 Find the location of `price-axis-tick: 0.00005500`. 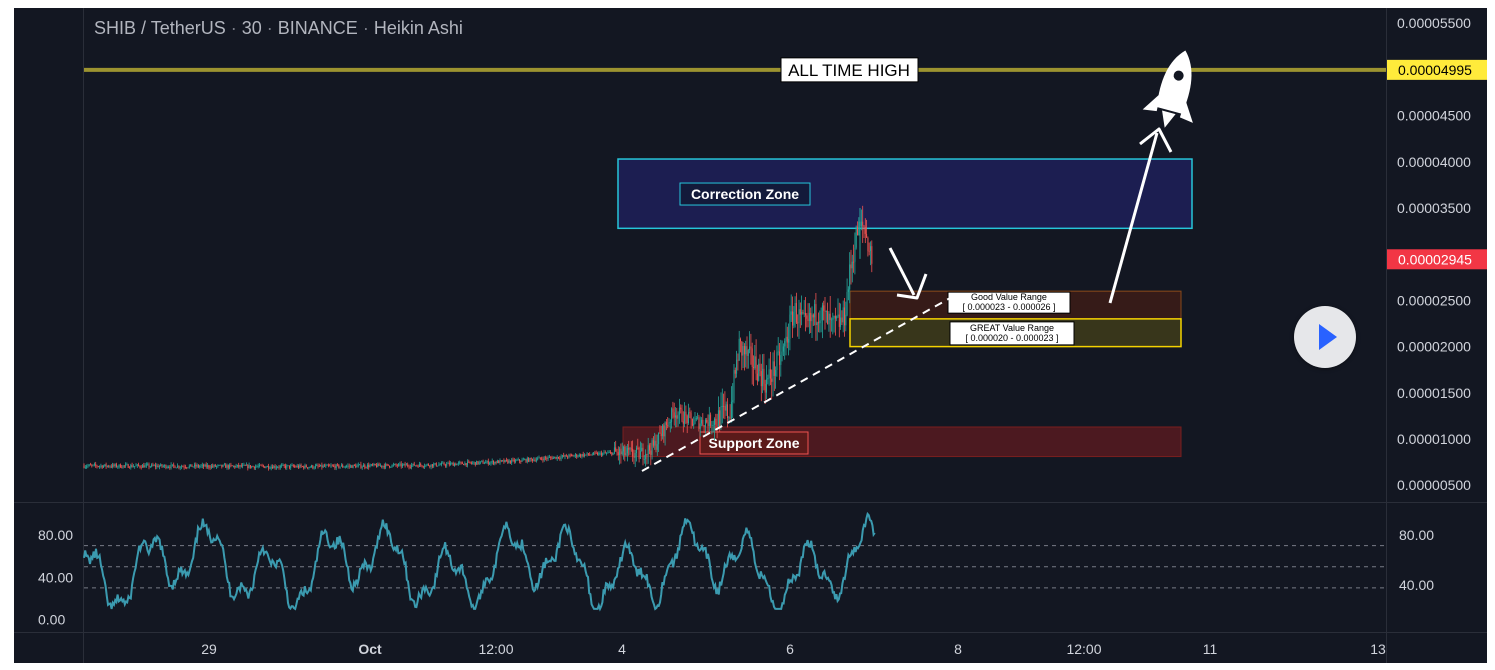

price-axis-tick: 0.00005500 is located at coordinates (1434, 23).